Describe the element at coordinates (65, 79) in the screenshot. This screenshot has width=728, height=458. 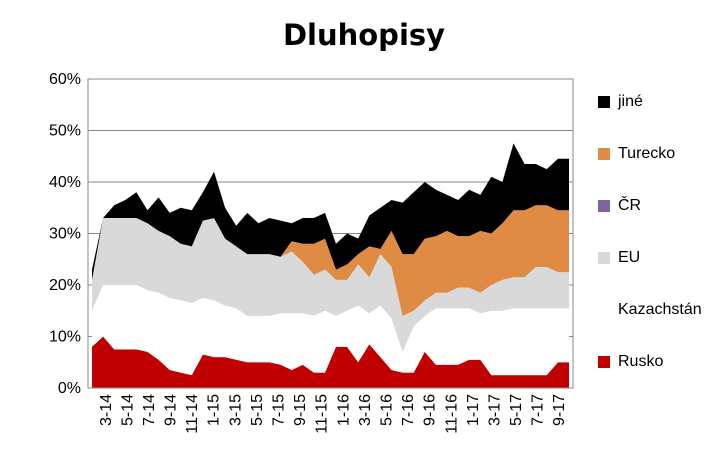
I see `y-tick-label: 60%` at that location.